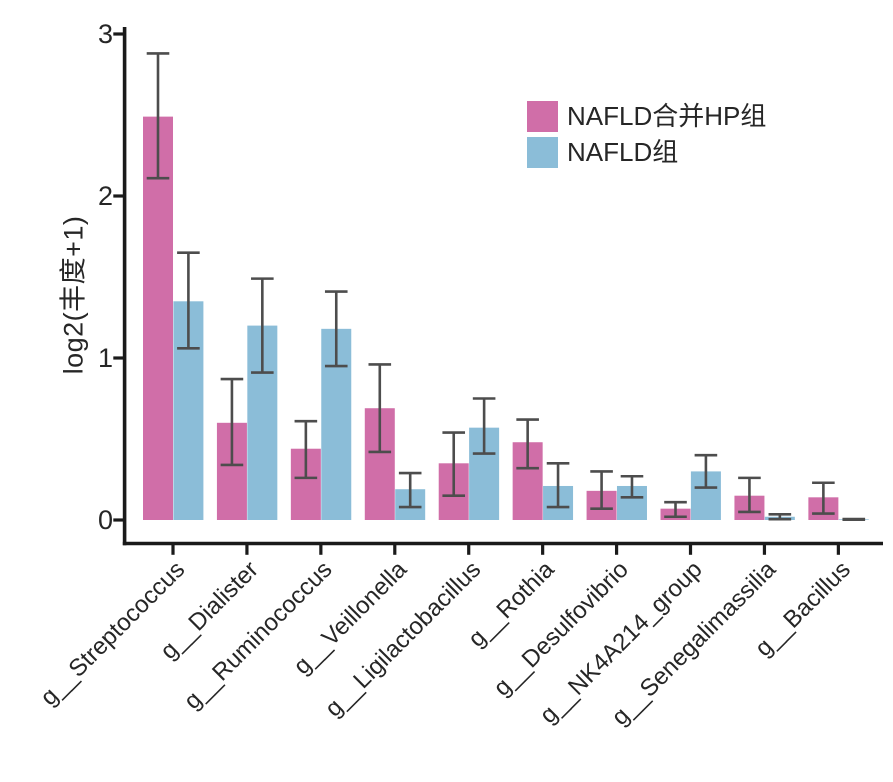 The height and width of the screenshot is (782, 893). Describe the element at coordinates (623, 152) in the screenshot. I see `legend-label-nafld: NAFLD组` at that location.